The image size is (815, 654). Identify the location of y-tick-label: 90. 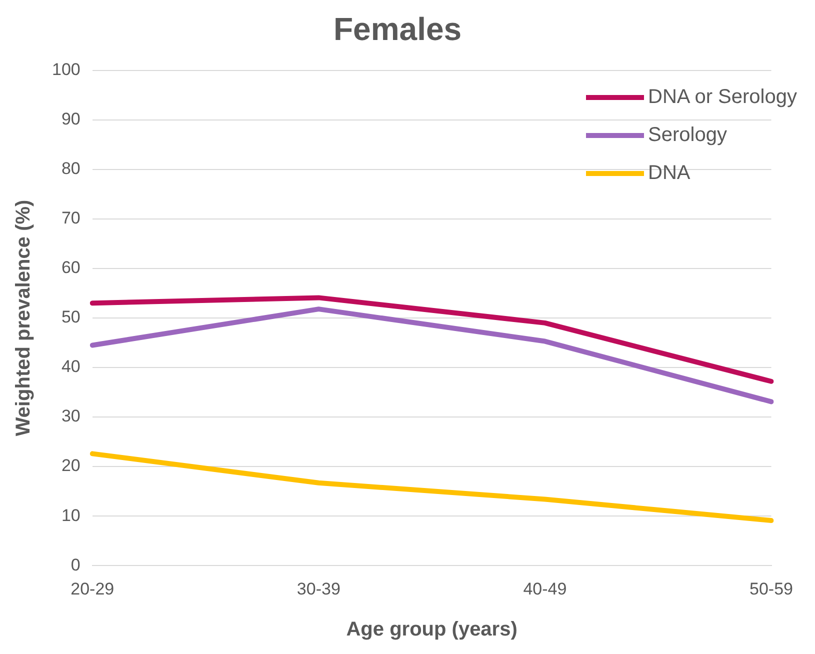
(70, 119).